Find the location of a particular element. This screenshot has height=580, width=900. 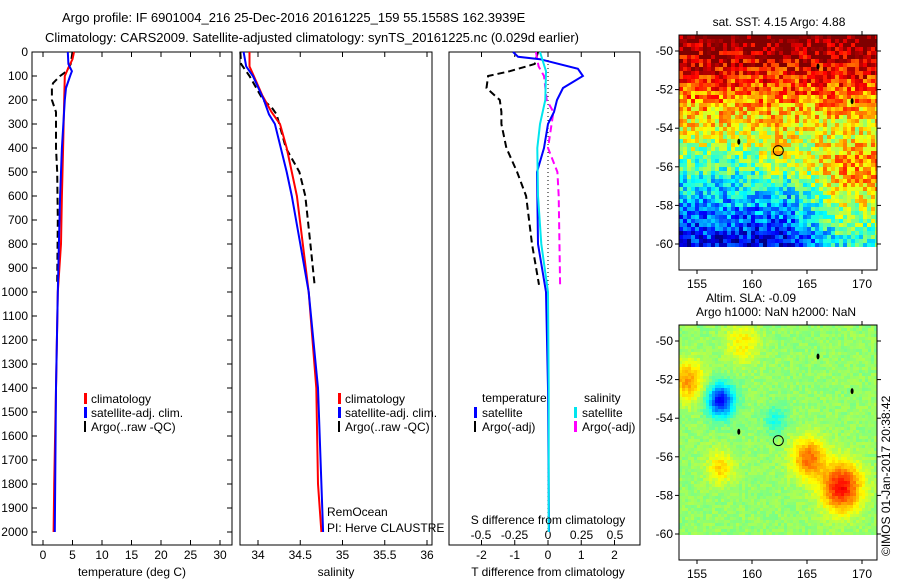

legend-s-argo: Argo(-adj) is located at coordinates (608, 427).